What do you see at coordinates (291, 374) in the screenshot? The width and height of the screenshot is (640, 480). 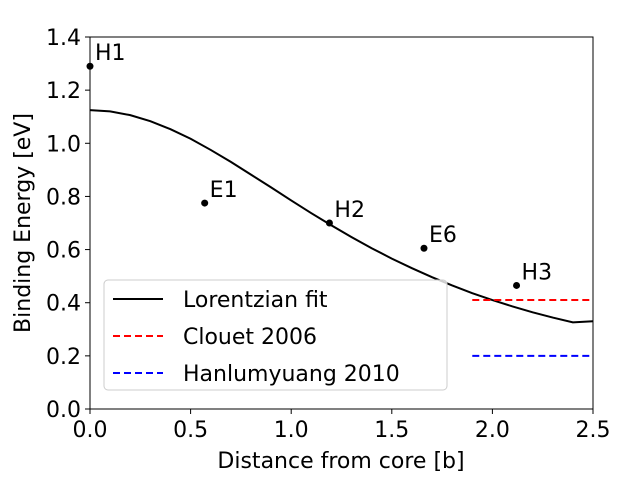 I see `legend-label-hanlumyuang: Hanlumyuang 2010` at bounding box center [291, 374].